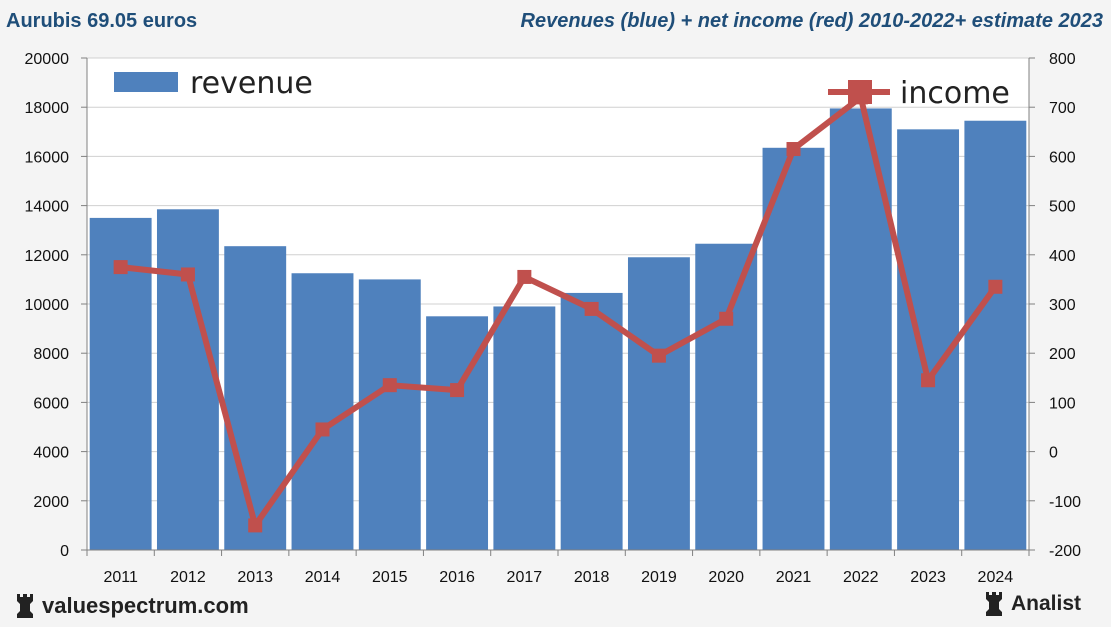  What do you see at coordinates (47, 59) in the screenshot?
I see `y-left-tick-label: 20000` at bounding box center [47, 59].